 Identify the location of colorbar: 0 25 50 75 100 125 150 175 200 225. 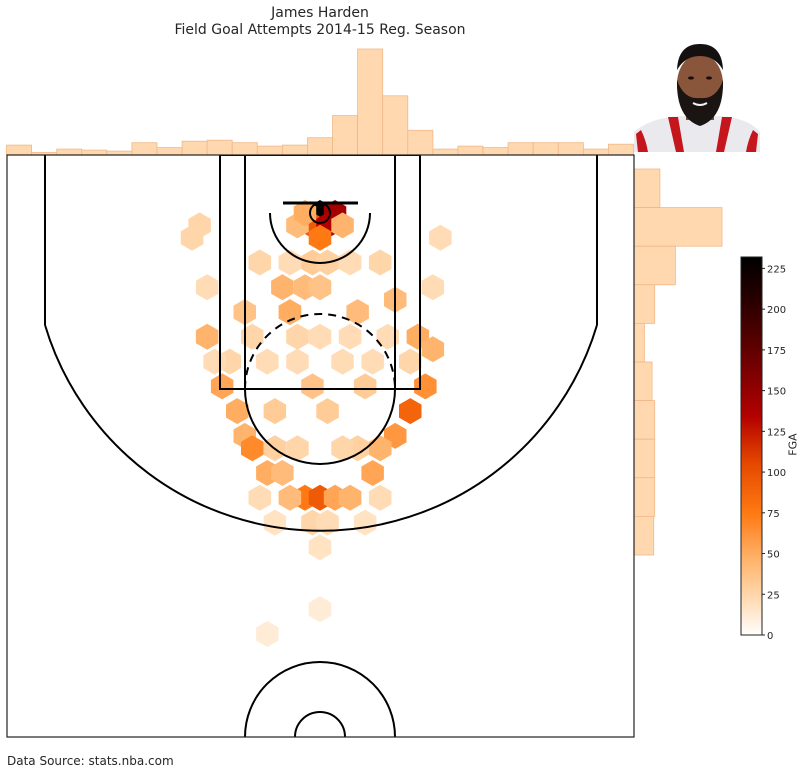
(763, 449).